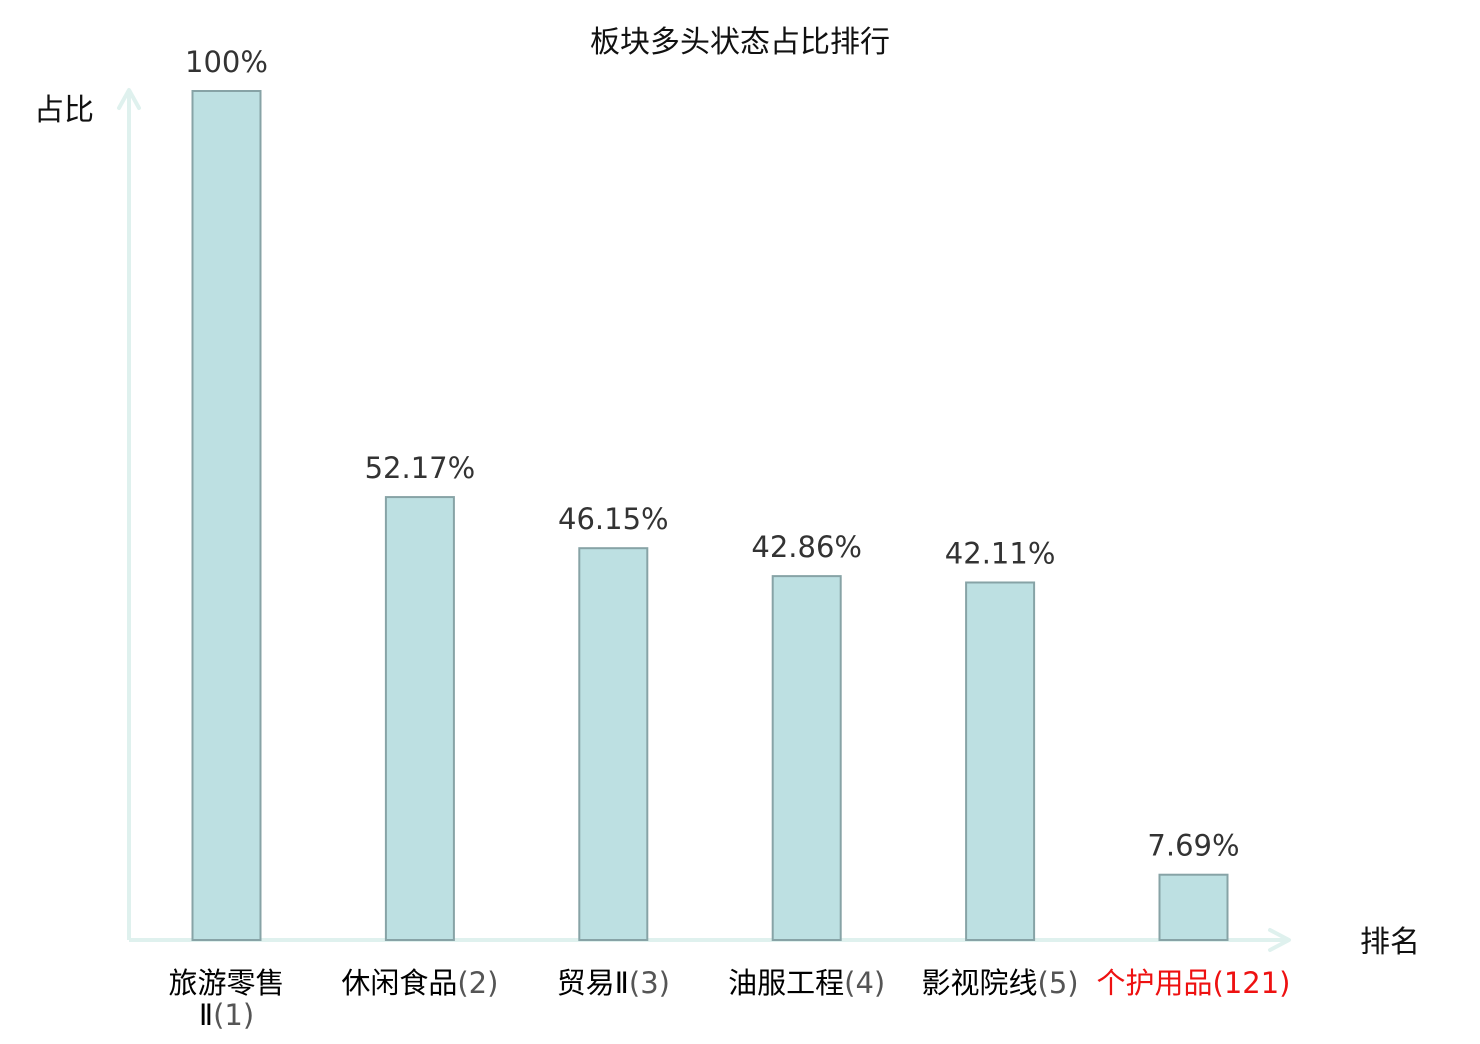 The width and height of the screenshot is (1480, 1044). What do you see at coordinates (64, 110) in the screenshot?
I see `y-axis-label: 占比` at bounding box center [64, 110].